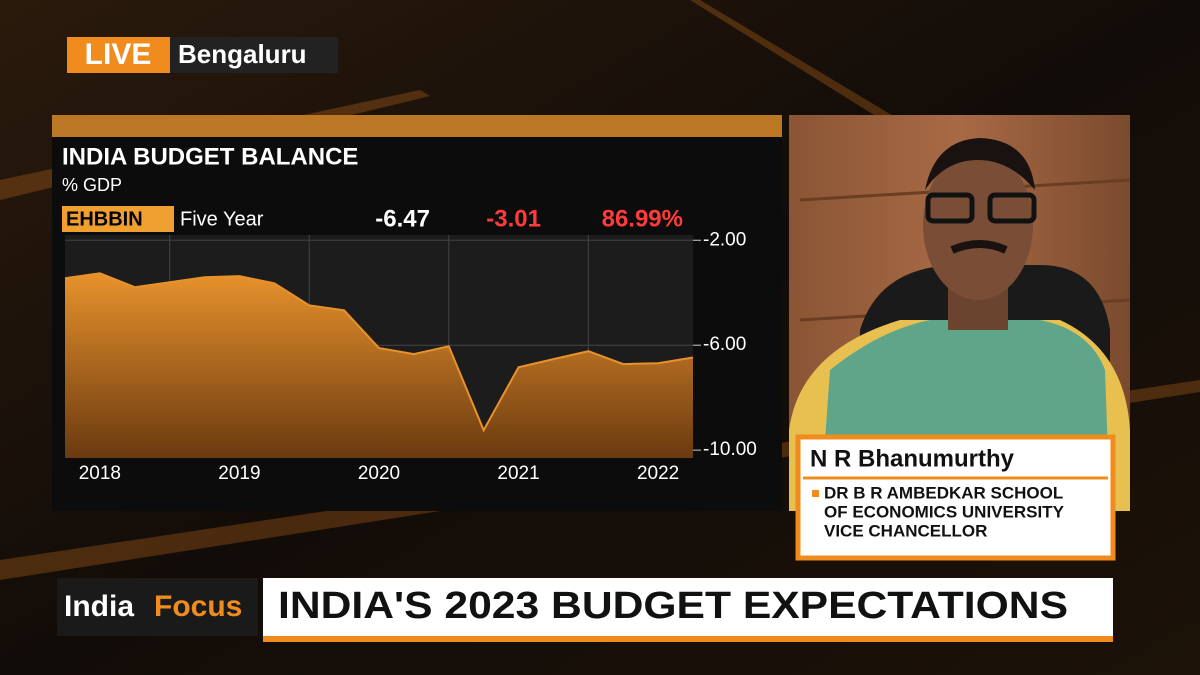 The height and width of the screenshot is (675, 1200). What do you see at coordinates (198, 606) in the screenshot?
I see `show-name-2: Focus` at bounding box center [198, 606].